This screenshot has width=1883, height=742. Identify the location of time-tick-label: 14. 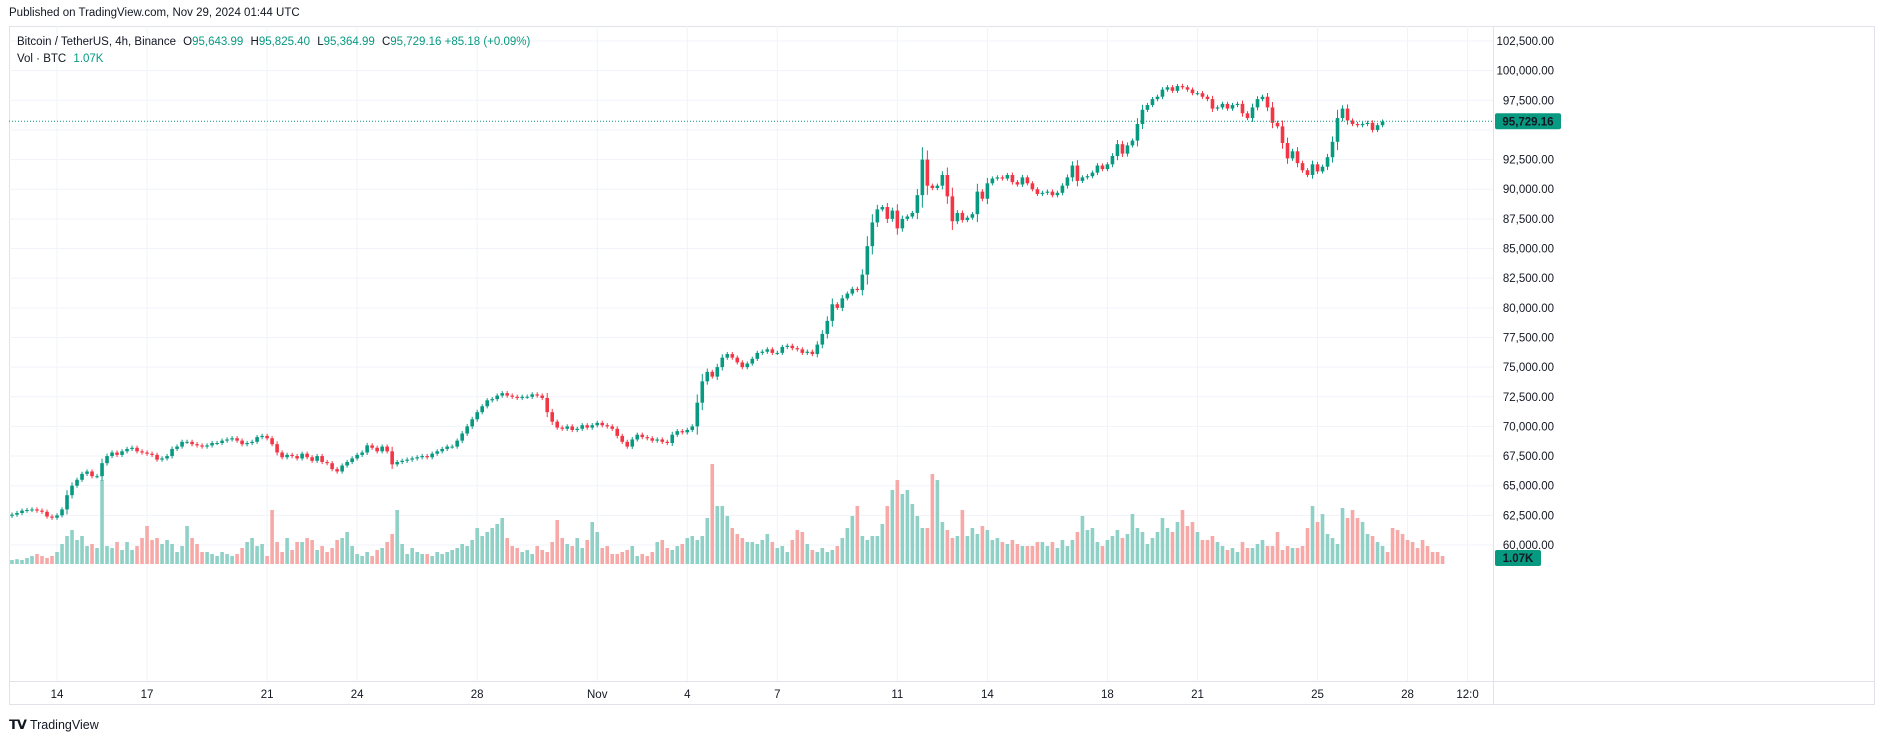
(987, 695).